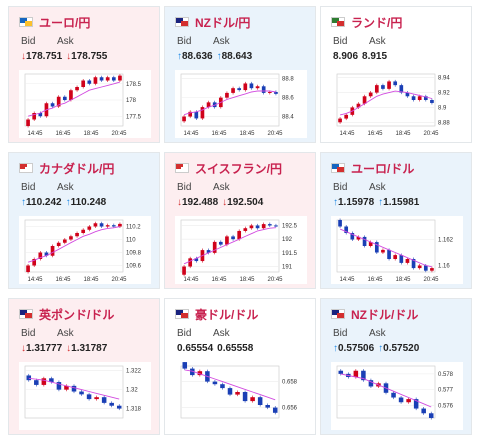 The height and width of the screenshot is (435, 480). I want to click on mini-chart: 88.8 88.6 88.4 14:45 16:45 18:45 20:45, so click(241, 104).